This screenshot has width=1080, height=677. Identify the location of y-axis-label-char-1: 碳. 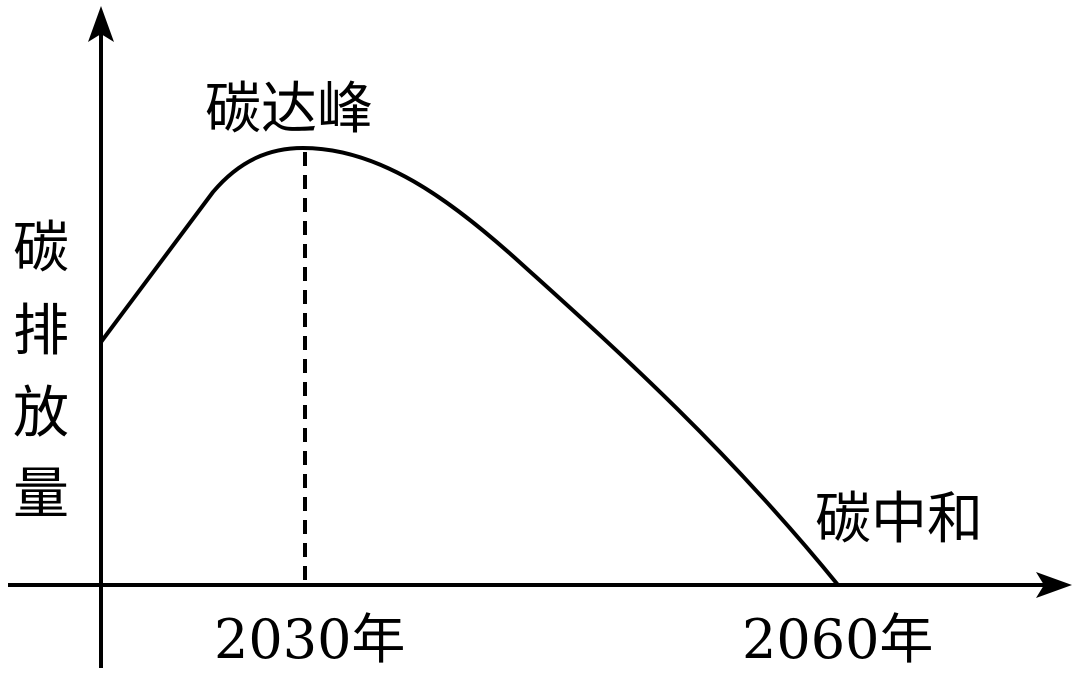
(41, 248).